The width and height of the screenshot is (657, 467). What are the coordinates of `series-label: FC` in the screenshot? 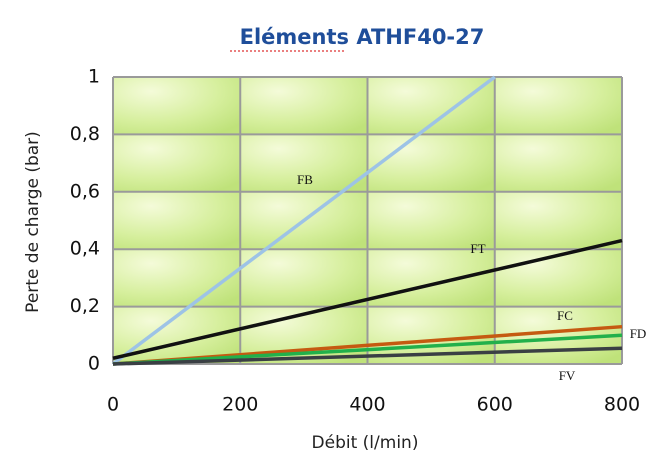 It's located at (565, 315).